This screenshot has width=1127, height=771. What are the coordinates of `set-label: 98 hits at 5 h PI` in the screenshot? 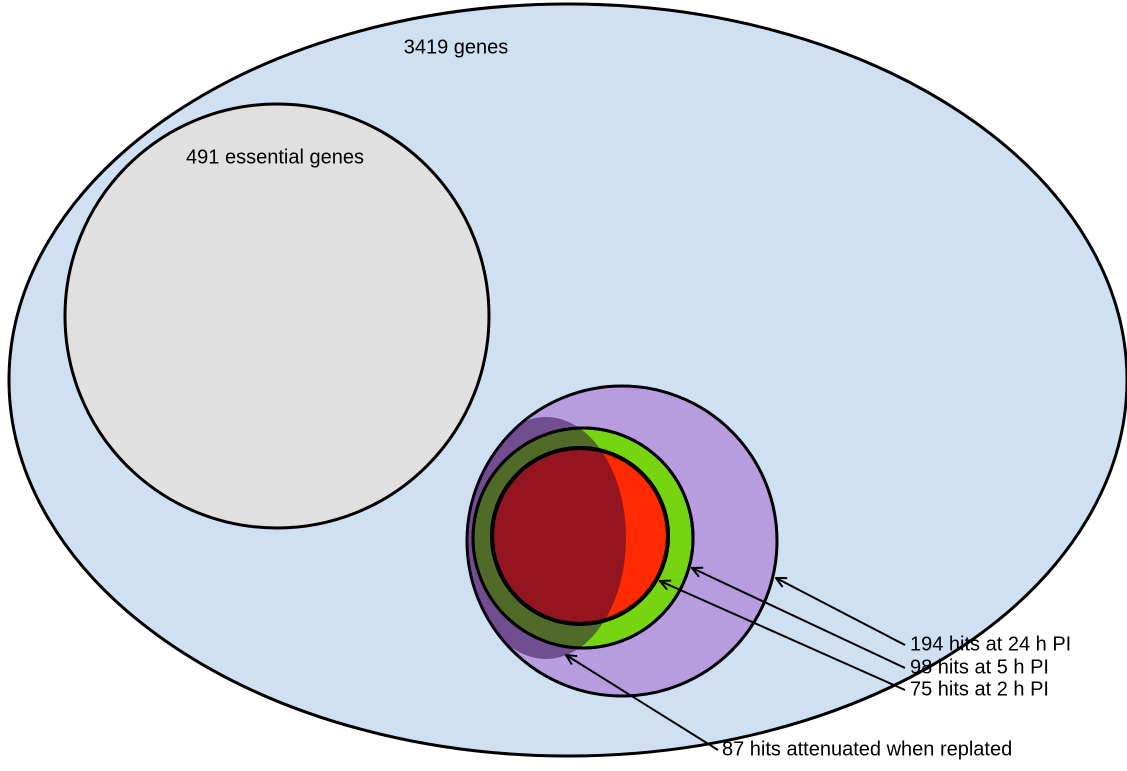 It's located at (979, 667).